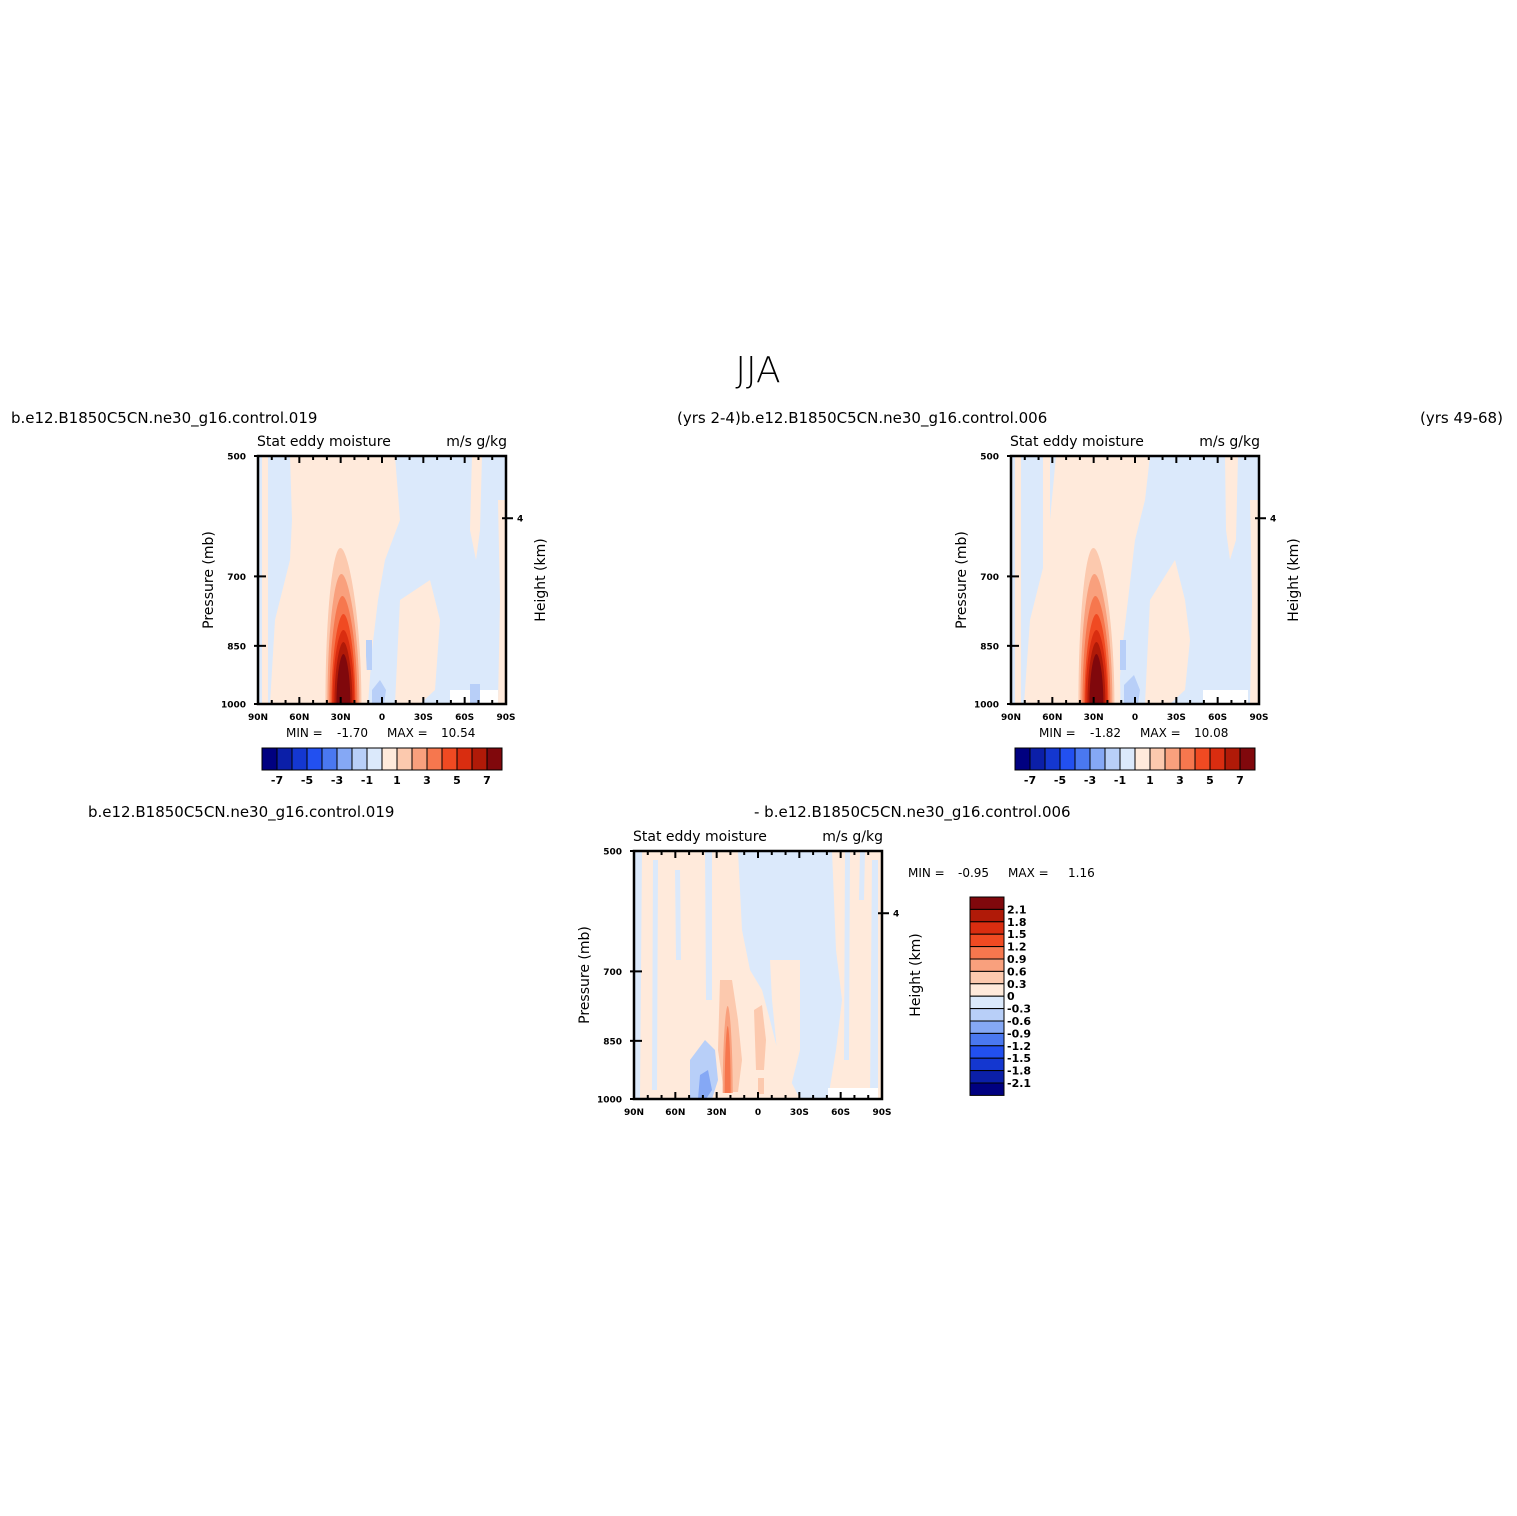  Describe the element at coordinates (382, 580) in the screenshot. I see `panel-top-left-field` at that location.